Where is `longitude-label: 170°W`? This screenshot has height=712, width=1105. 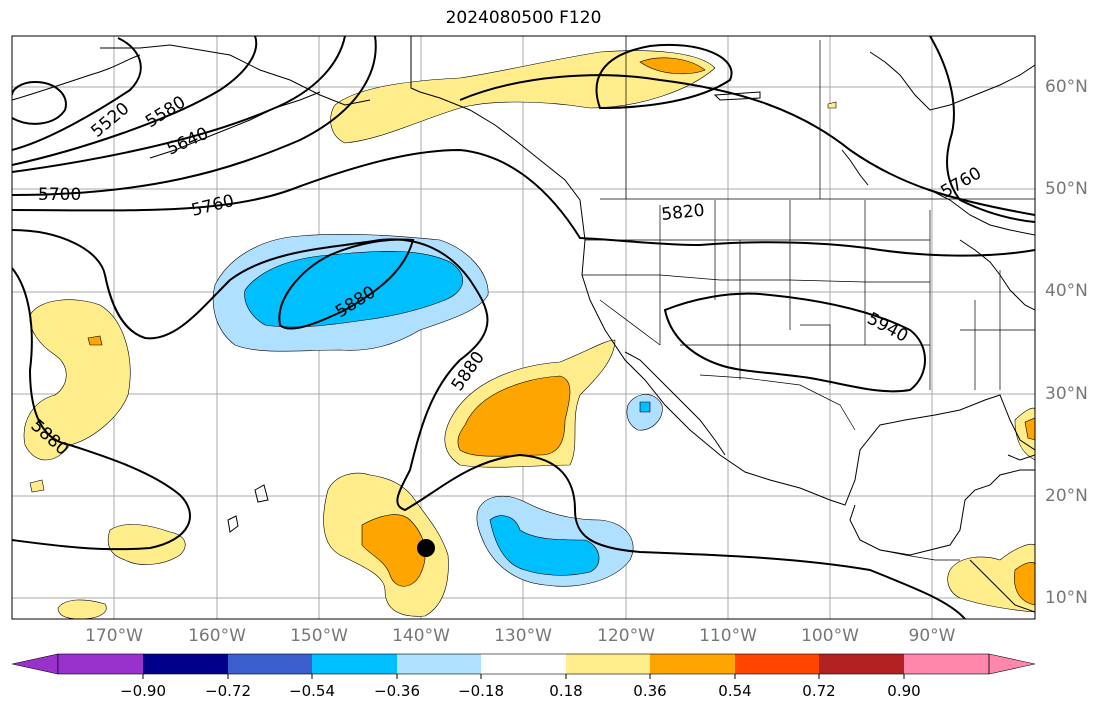 longitude-label: 170°W is located at coordinates (114, 636).